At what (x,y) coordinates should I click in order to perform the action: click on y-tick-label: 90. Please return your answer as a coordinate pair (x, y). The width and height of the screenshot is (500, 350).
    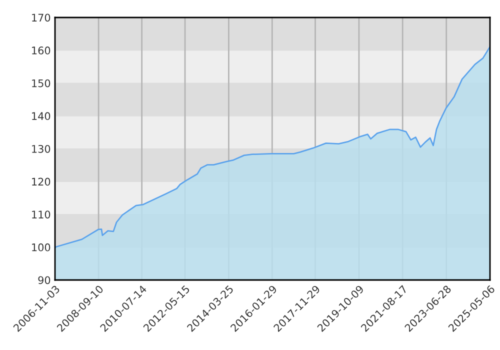
    Looking at the image, I should click on (44, 280).